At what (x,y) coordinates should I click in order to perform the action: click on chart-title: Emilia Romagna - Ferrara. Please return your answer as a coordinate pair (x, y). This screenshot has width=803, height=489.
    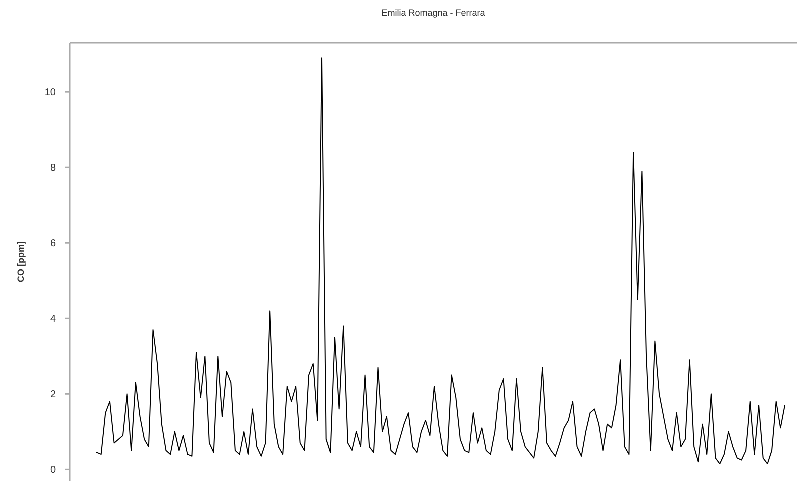
    Looking at the image, I should click on (434, 13).